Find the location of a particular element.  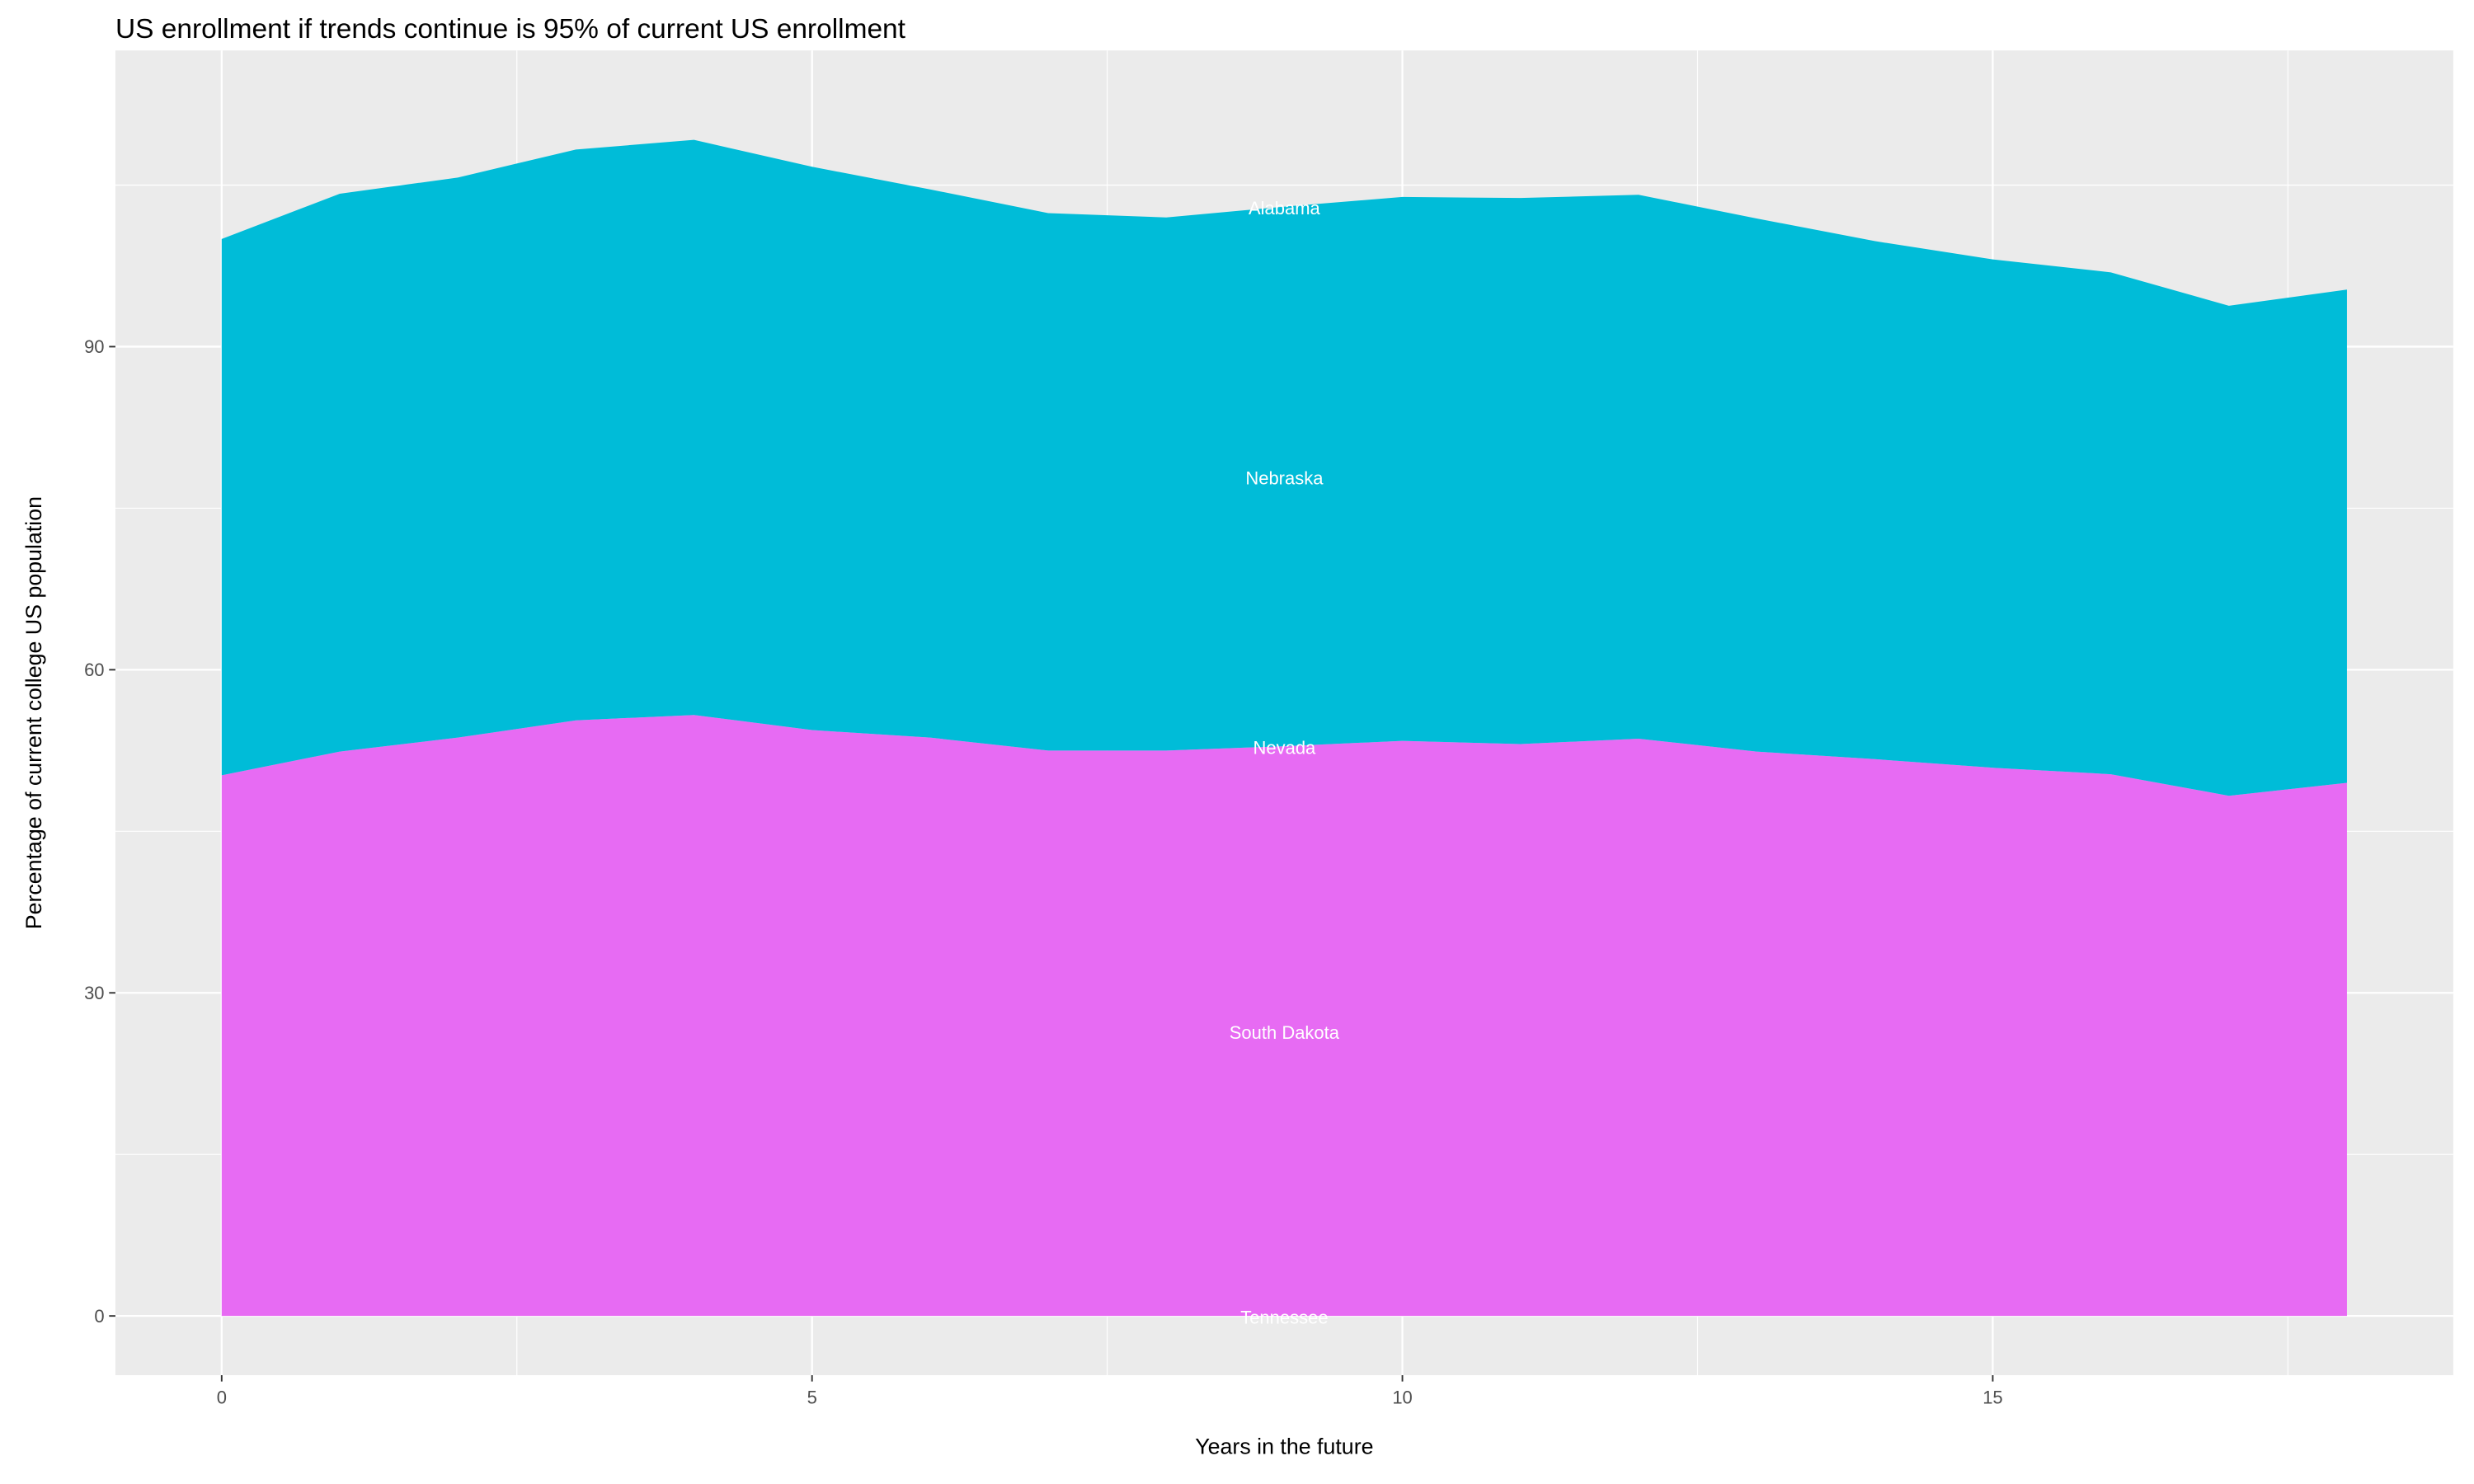

series-label-tennessee: Tennessee is located at coordinates (1284, 1318).